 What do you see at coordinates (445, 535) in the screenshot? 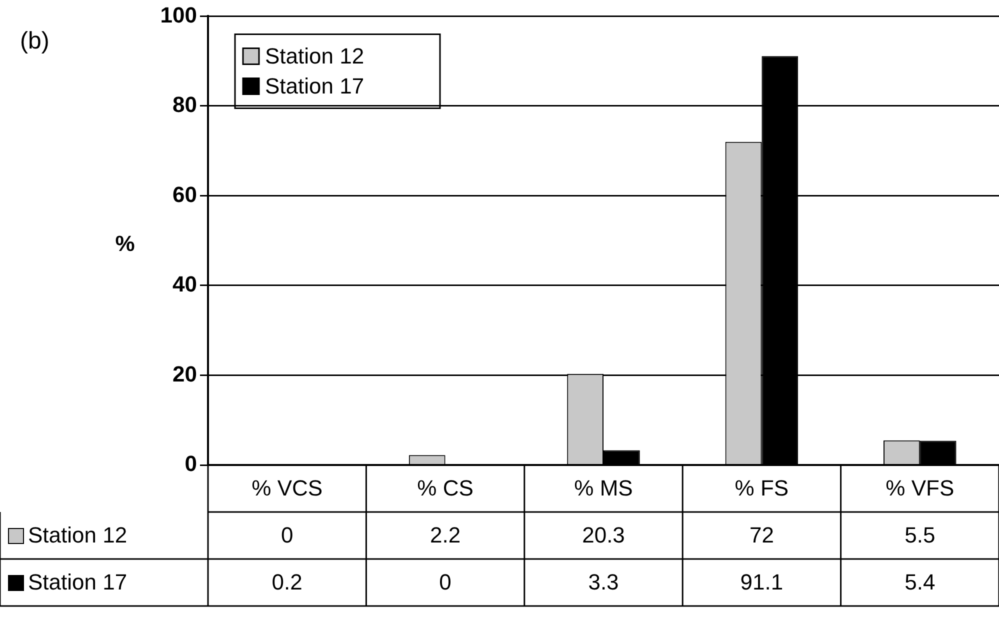
I see `data-label: 2.2` at bounding box center [445, 535].